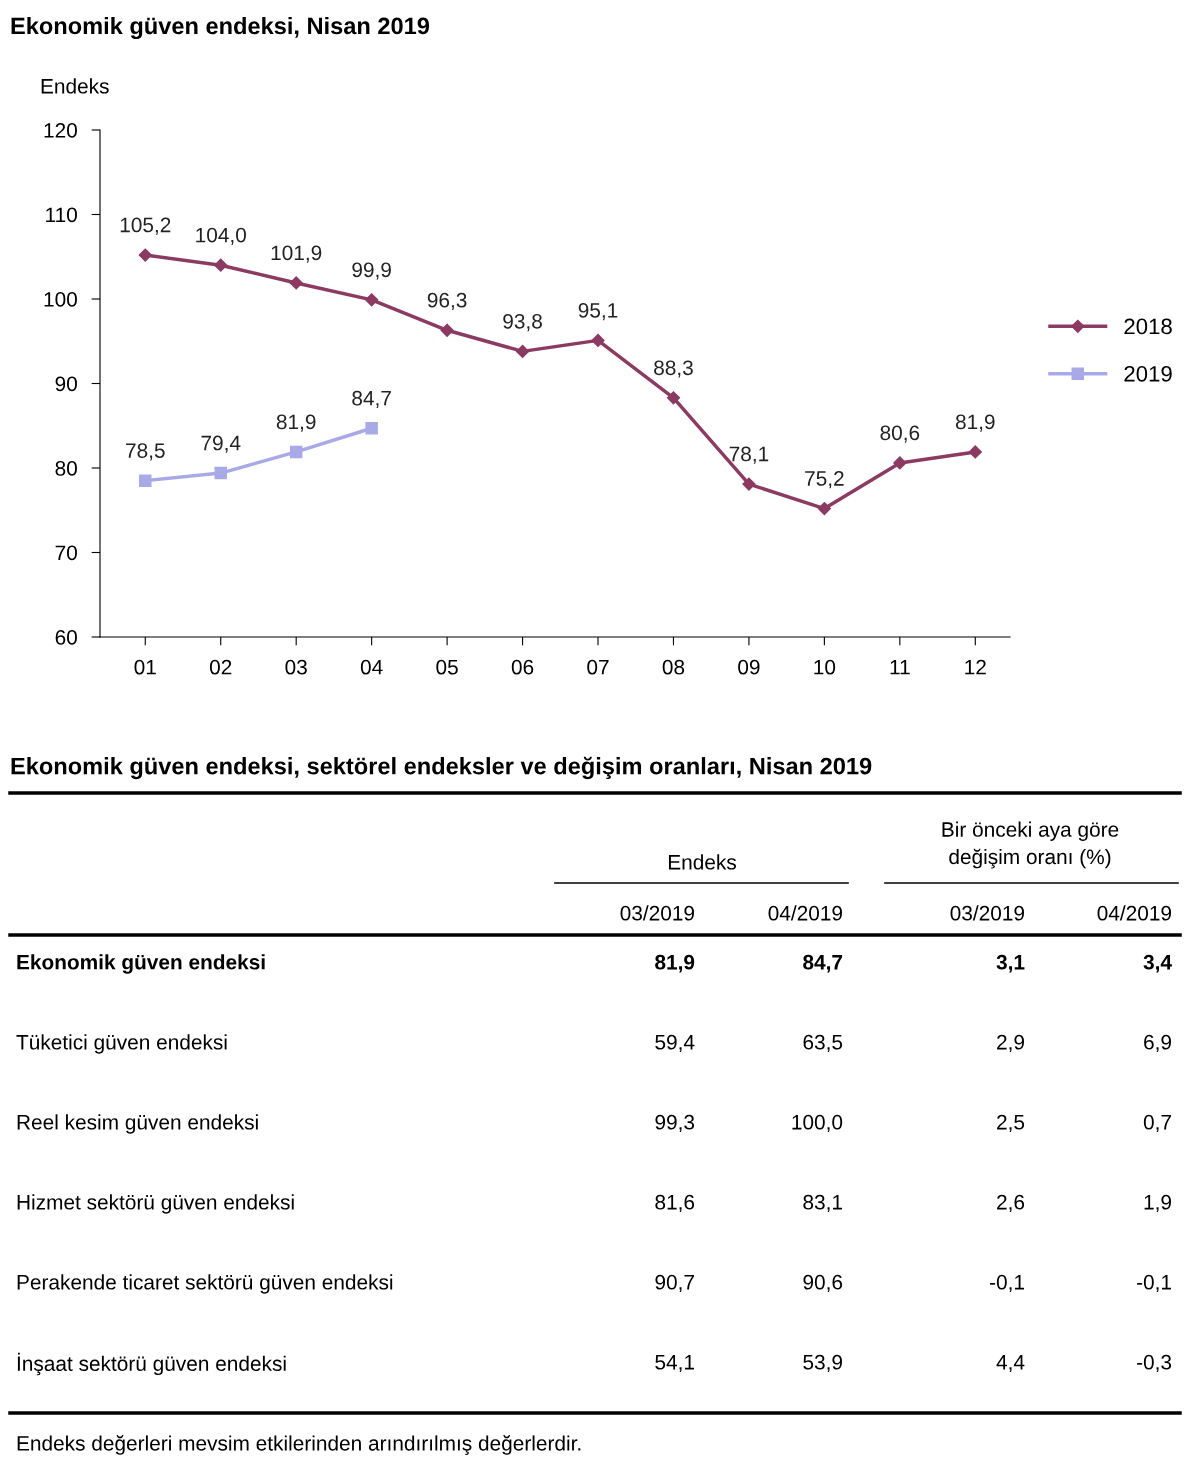 The height and width of the screenshot is (1478, 1200). Describe the element at coordinates (145, 226) in the screenshot. I see `data-label: 105,2` at that location.